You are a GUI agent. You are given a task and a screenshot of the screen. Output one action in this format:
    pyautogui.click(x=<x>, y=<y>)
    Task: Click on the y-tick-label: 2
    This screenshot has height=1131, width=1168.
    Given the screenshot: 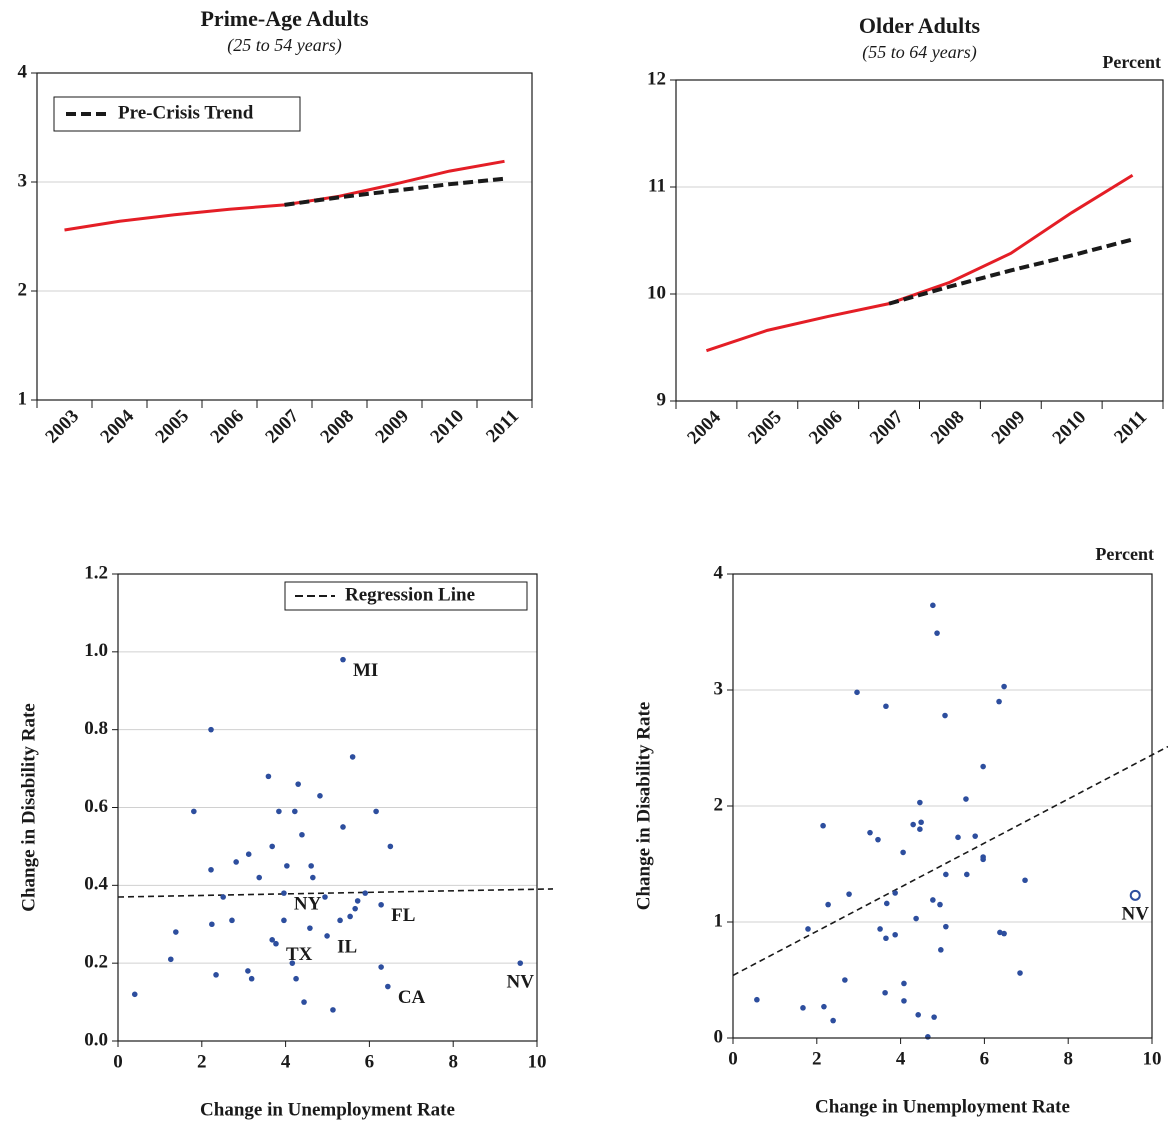 What is the action you would take?
    pyautogui.click(x=23, y=289)
    